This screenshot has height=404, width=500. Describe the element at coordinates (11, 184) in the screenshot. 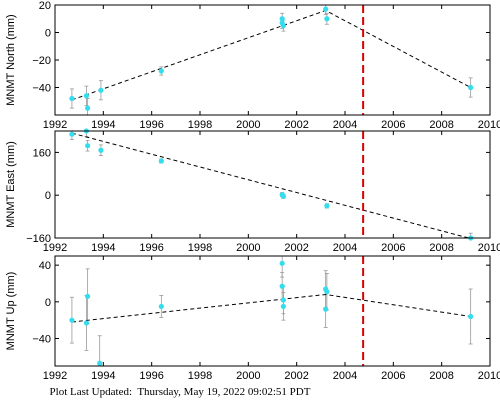

I see `y-axis-label: MNMT East (mm)` at that location.